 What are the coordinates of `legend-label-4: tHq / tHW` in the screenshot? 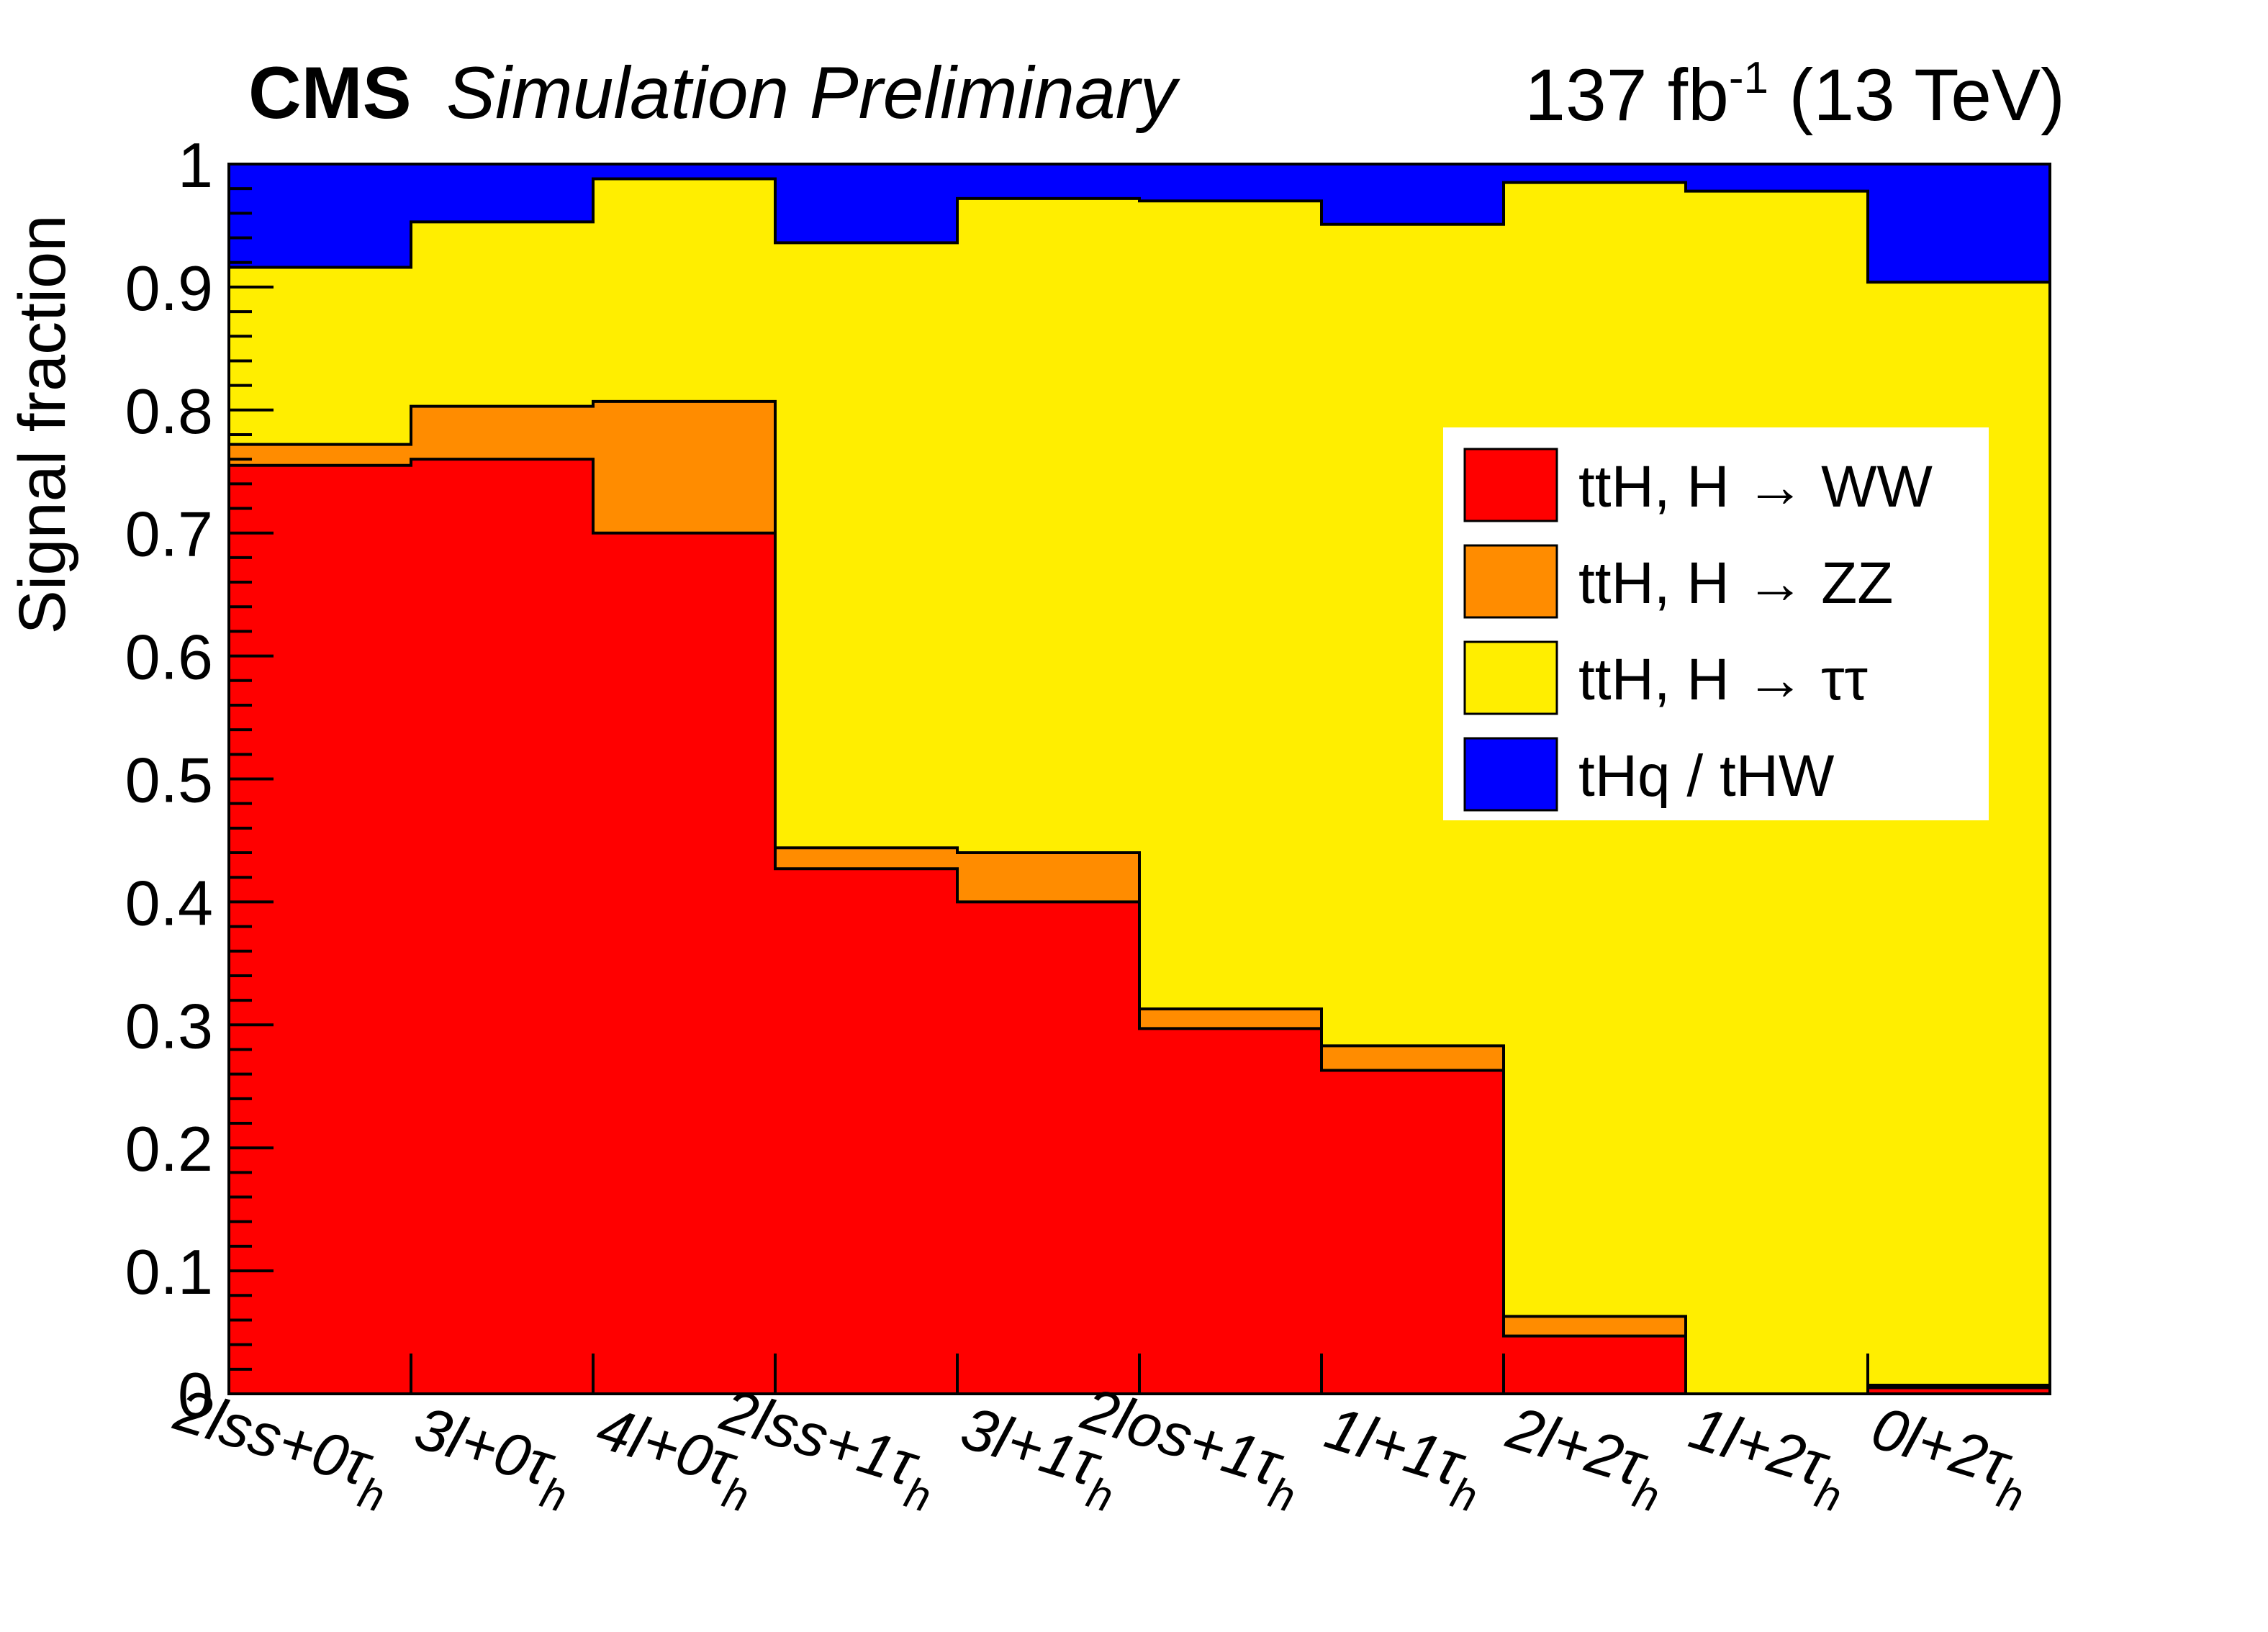 It's located at (1706, 776).